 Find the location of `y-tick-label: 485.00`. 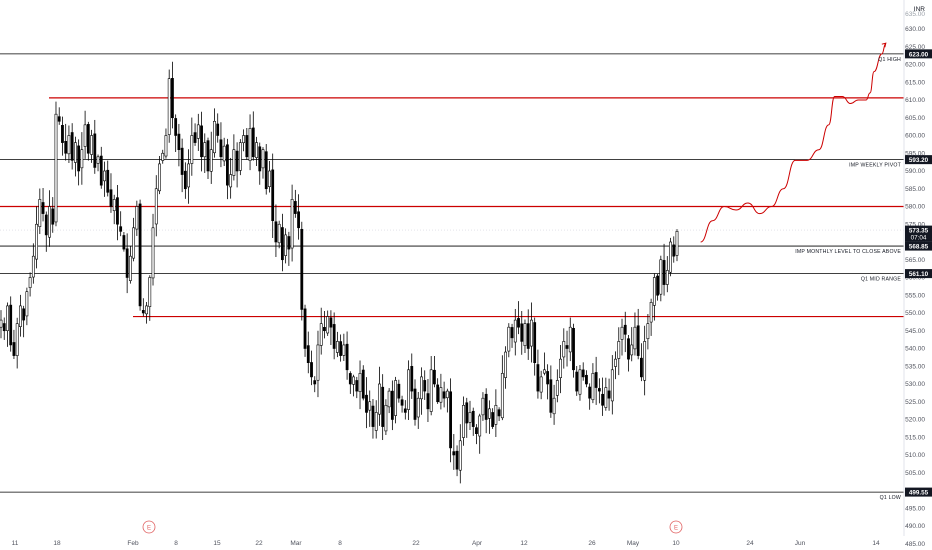

y-tick-label: 485.00 is located at coordinates (915, 544).